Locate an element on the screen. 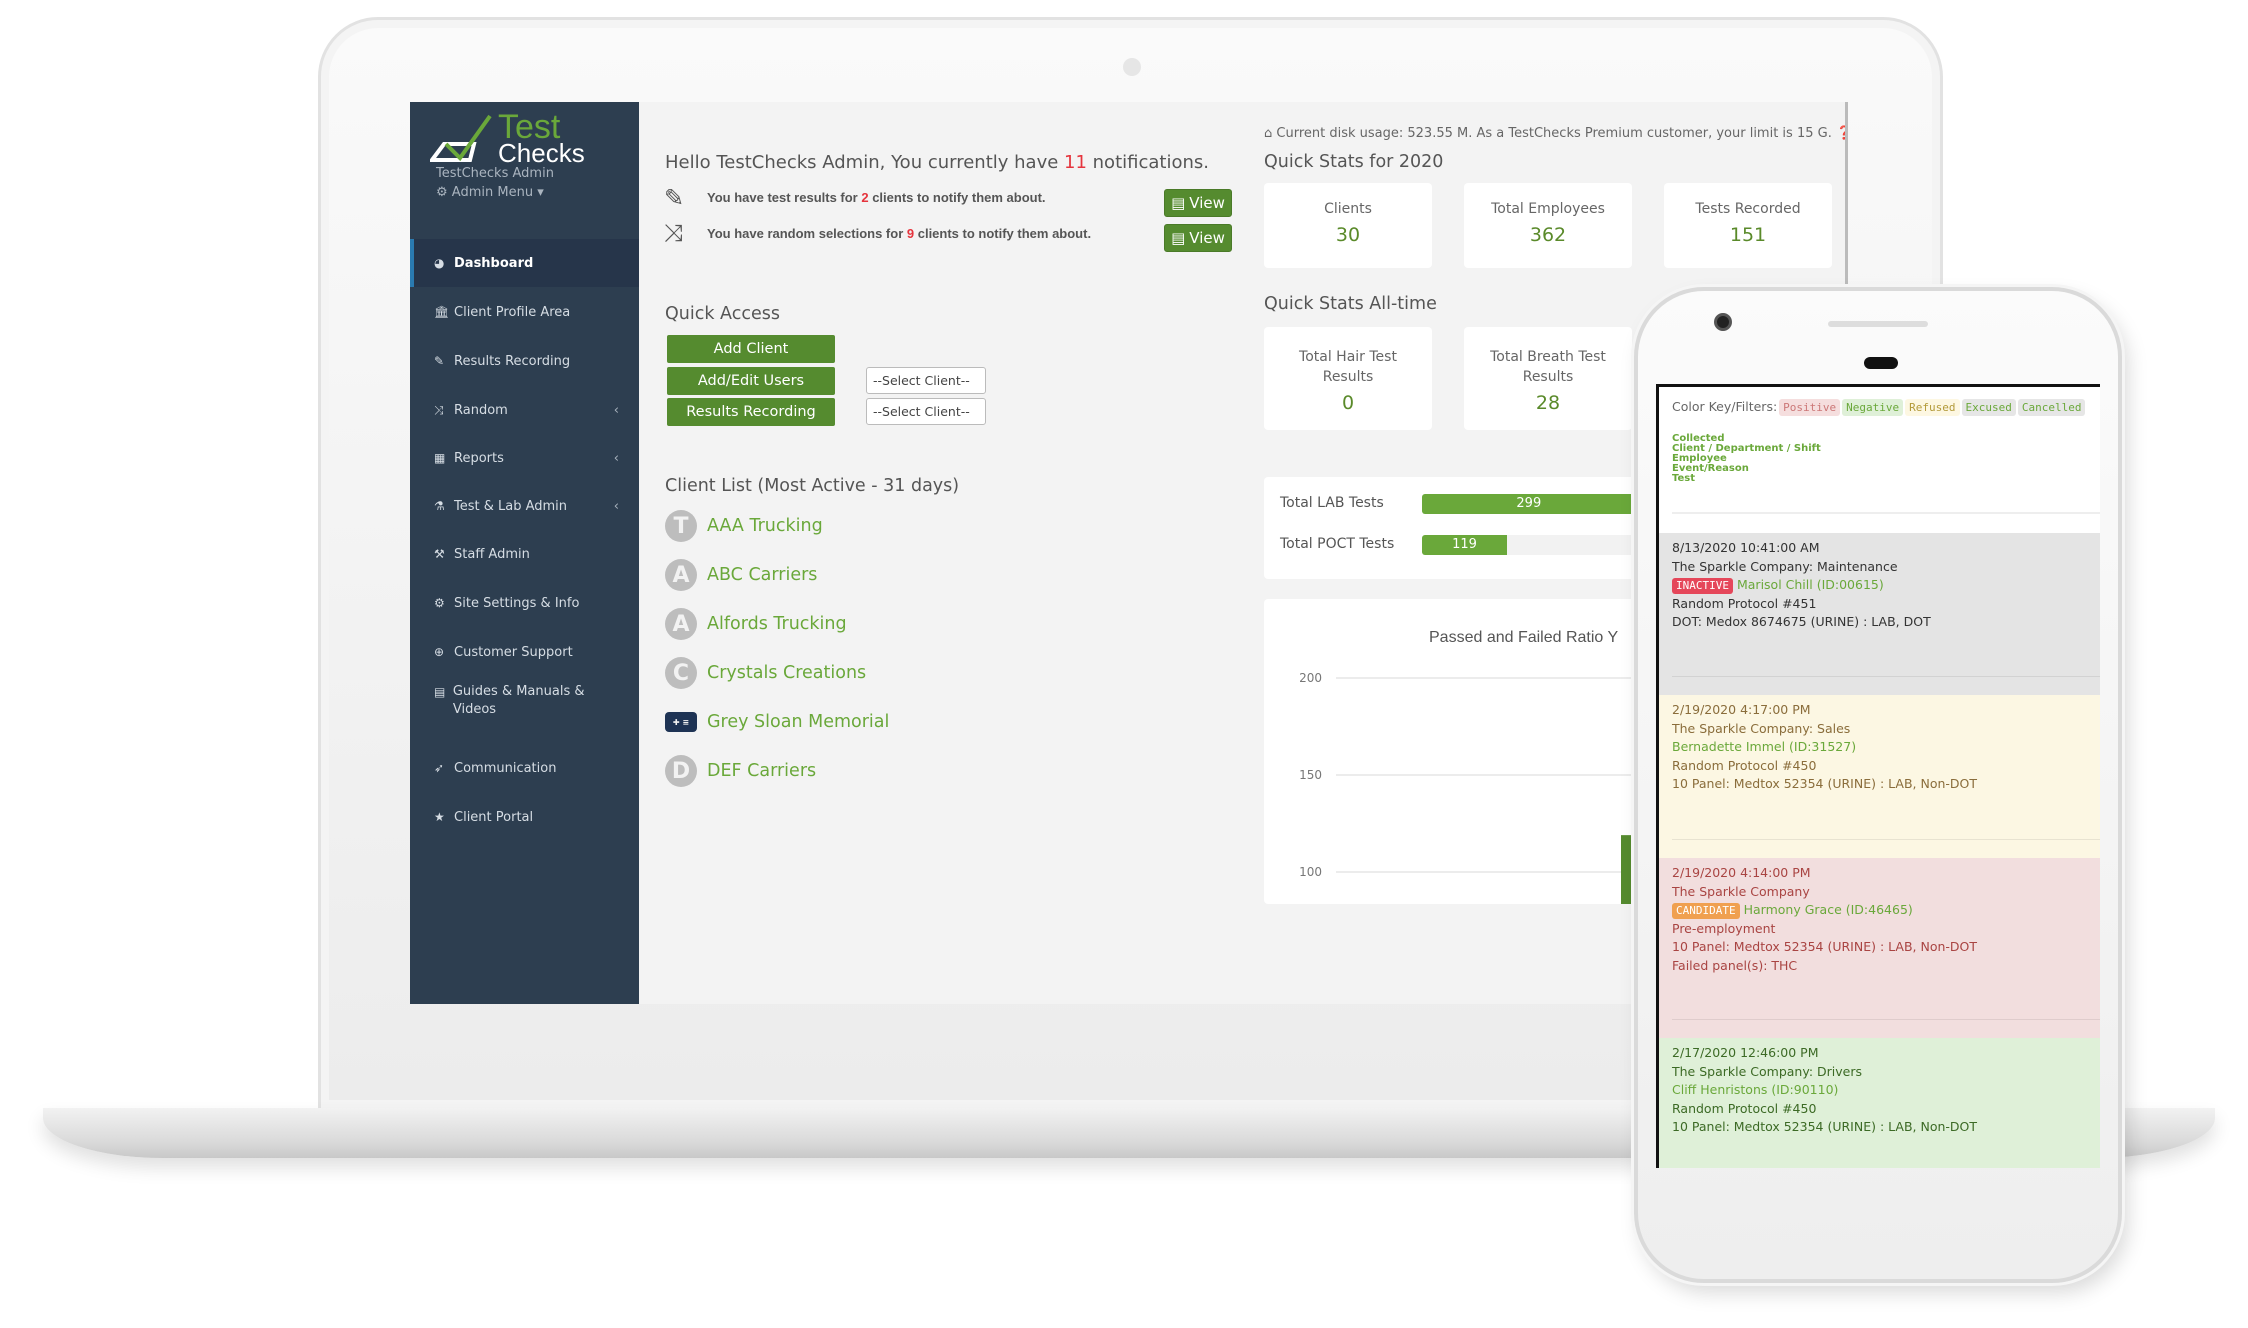 Image resolution: width=2248 pixels, height=1328 pixels. select-client-users: --Select Client-- is located at coordinates (926, 380).